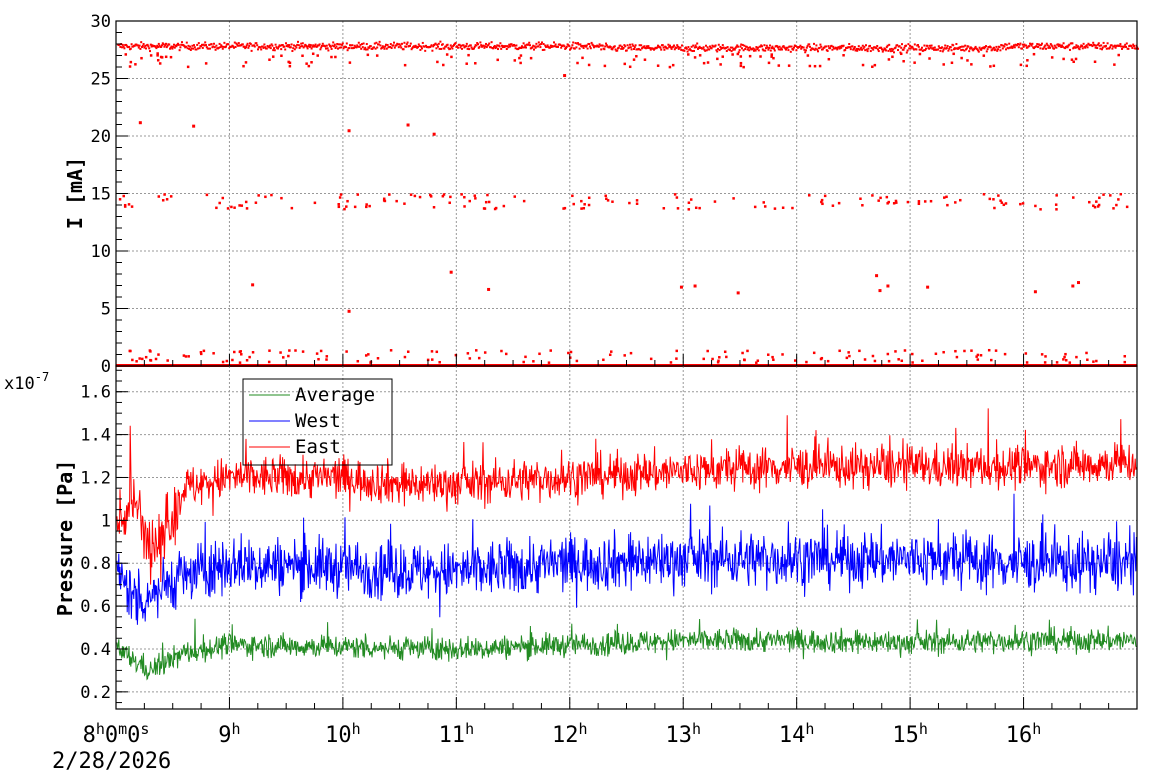 The width and height of the screenshot is (1158, 782). What do you see at coordinates (101, 195) in the screenshot?
I see `current-y-tick-label: 15` at bounding box center [101, 195].